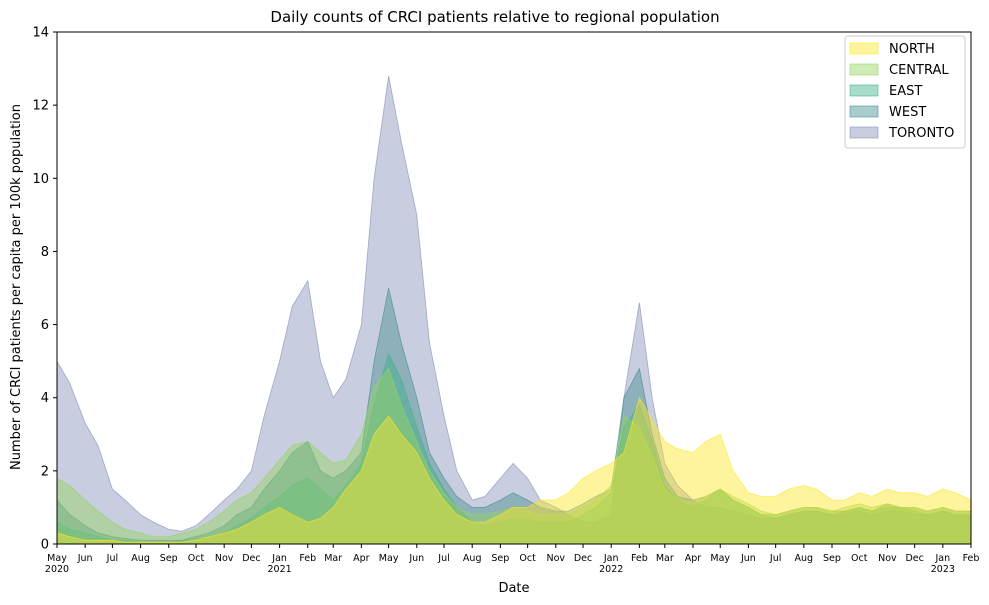  I want to click on legend-label-north: NORTH, so click(912, 49).